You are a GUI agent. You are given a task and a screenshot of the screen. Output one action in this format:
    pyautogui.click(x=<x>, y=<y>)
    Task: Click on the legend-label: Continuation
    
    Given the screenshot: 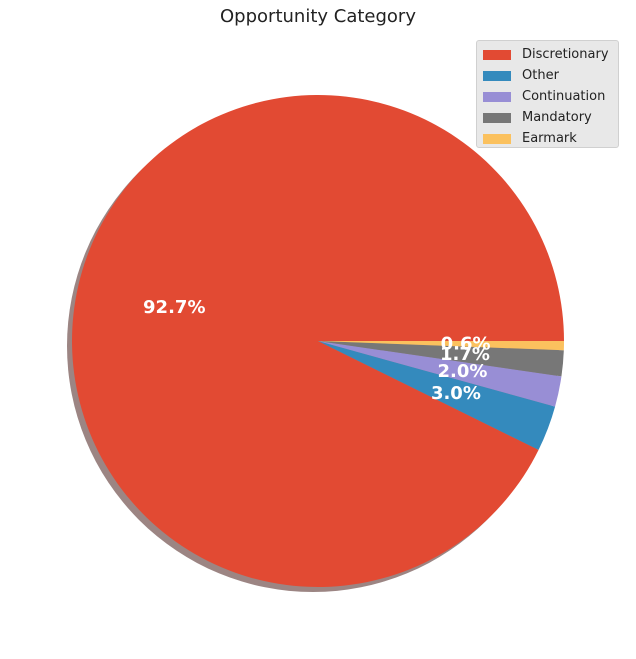 What is the action you would take?
    pyautogui.click(x=564, y=96)
    